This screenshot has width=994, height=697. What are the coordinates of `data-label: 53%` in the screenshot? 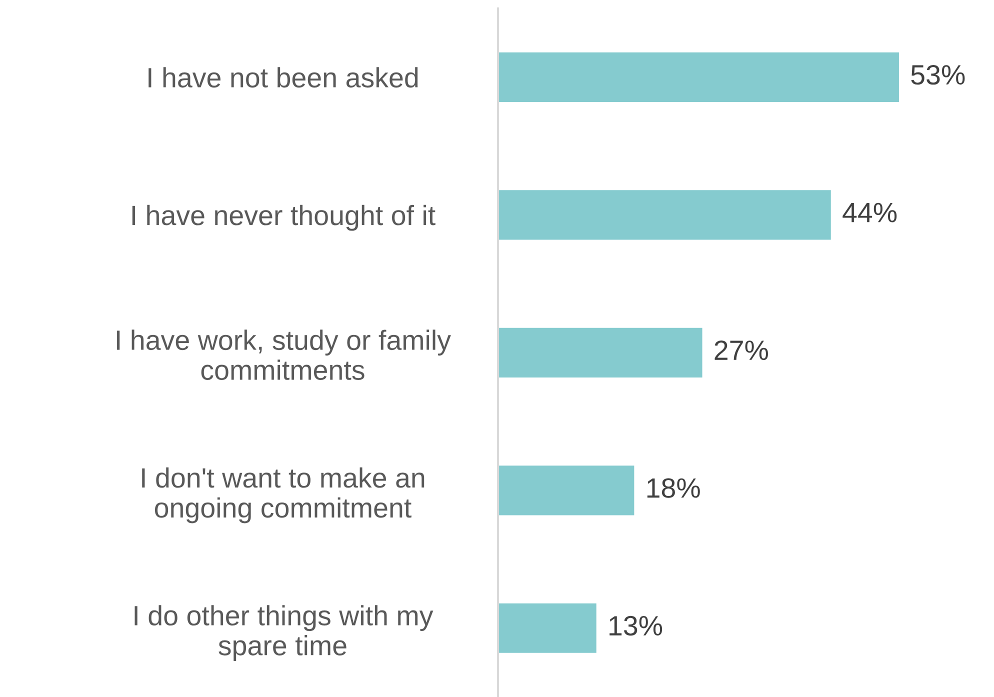 It's located at (938, 75).